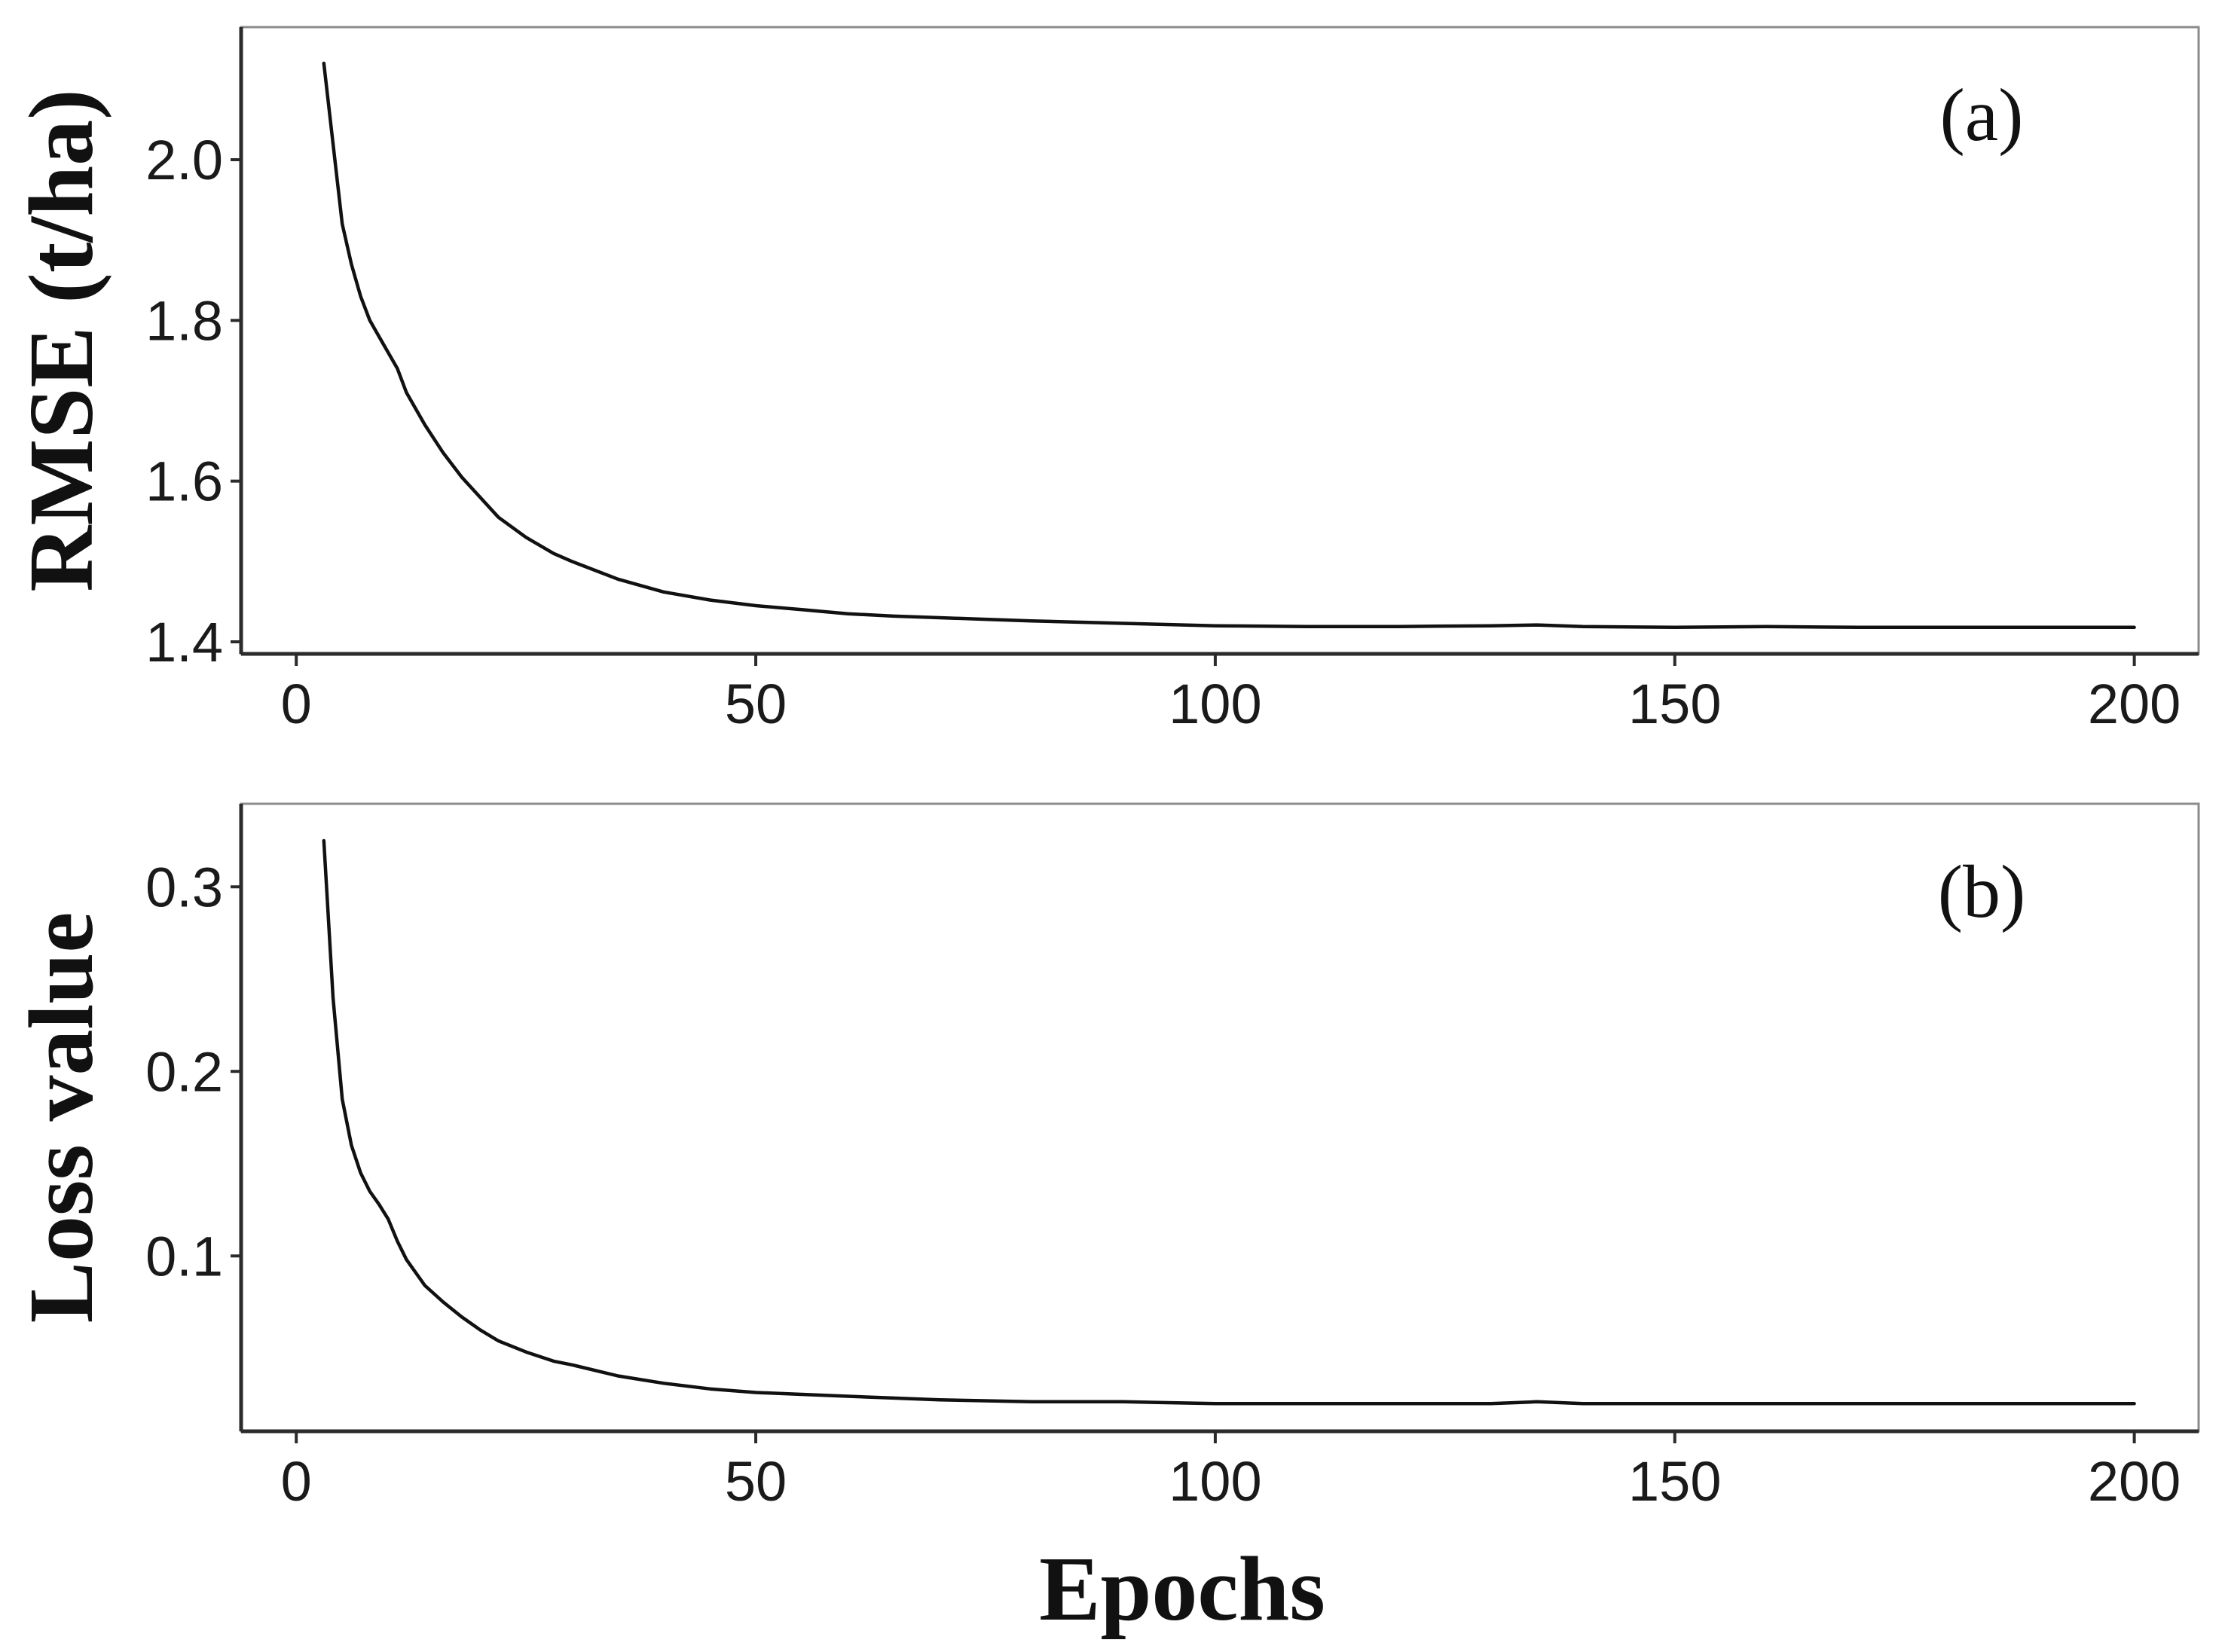 This screenshot has height=1652, width=2225. Describe the element at coordinates (1982, 891) in the screenshot. I see `panel-label: (b)` at that location.